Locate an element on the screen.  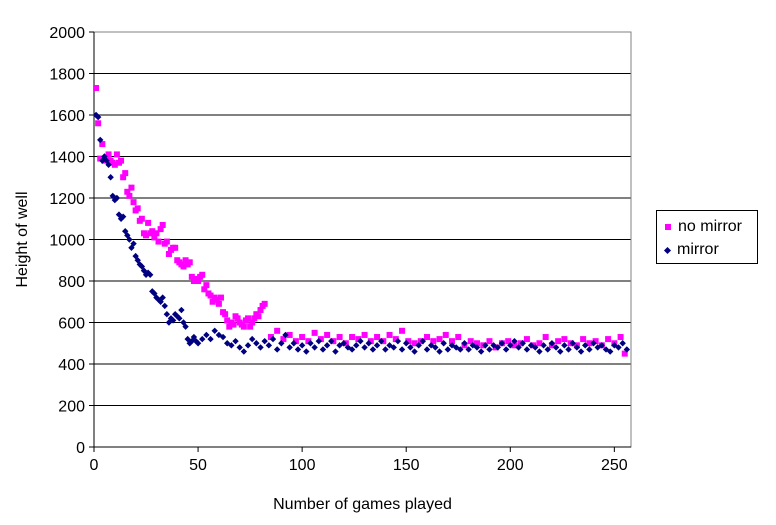
x-axis-title: Number of games played is located at coordinates (362, 504).